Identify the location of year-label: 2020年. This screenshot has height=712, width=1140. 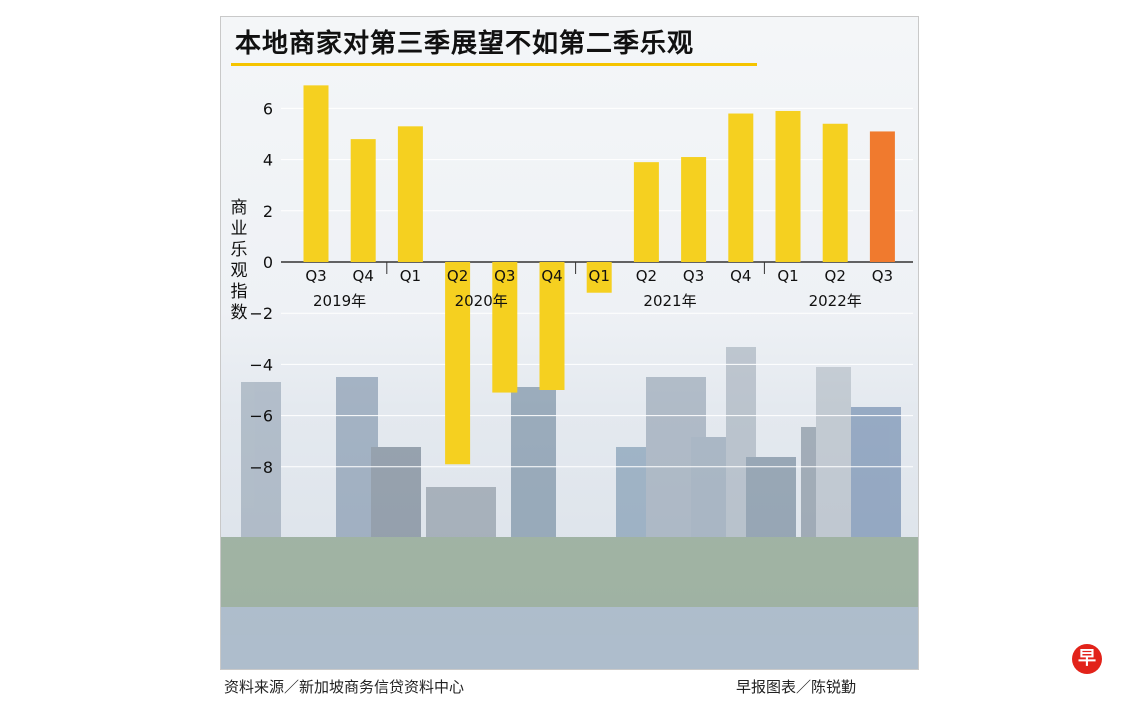
(481, 301).